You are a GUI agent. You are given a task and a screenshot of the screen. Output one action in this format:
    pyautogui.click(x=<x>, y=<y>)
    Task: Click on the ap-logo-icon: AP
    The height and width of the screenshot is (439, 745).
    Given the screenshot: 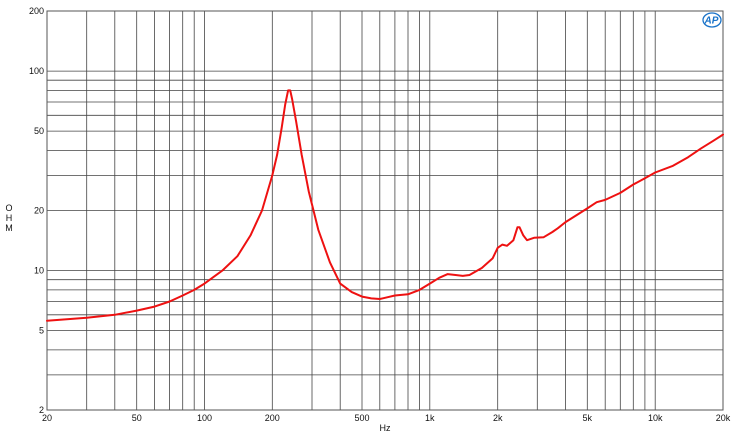 What is the action you would take?
    pyautogui.click(x=712, y=20)
    